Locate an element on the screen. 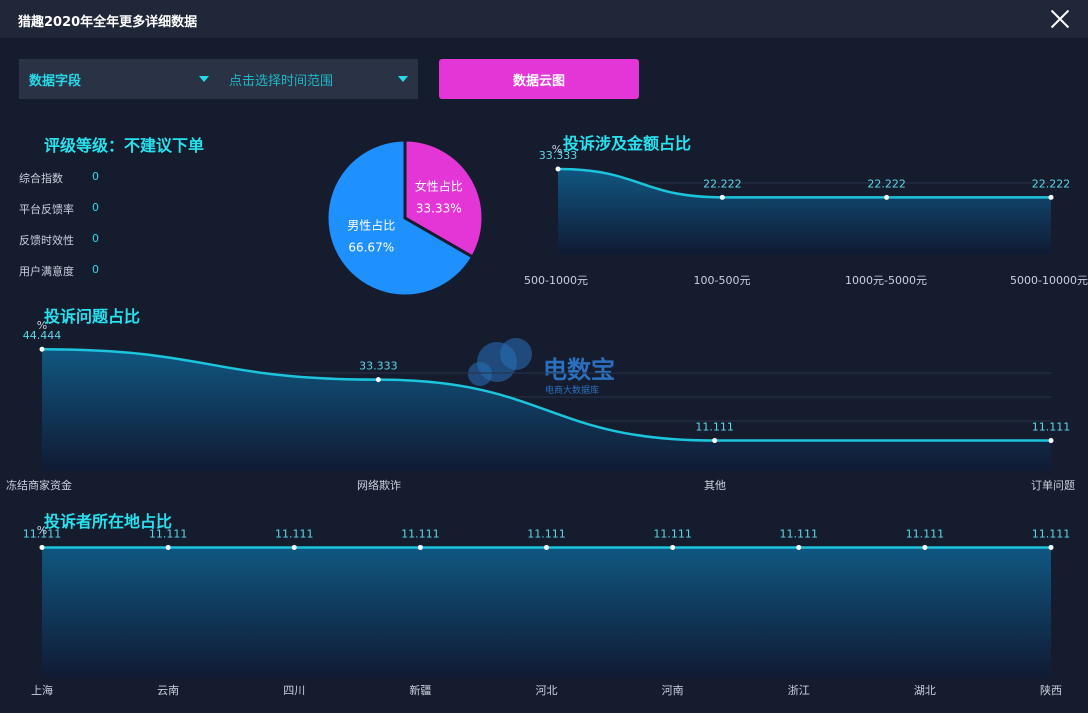 The image size is (1088, 713). data-field-label: 数据字段 is located at coordinates (55, 81).